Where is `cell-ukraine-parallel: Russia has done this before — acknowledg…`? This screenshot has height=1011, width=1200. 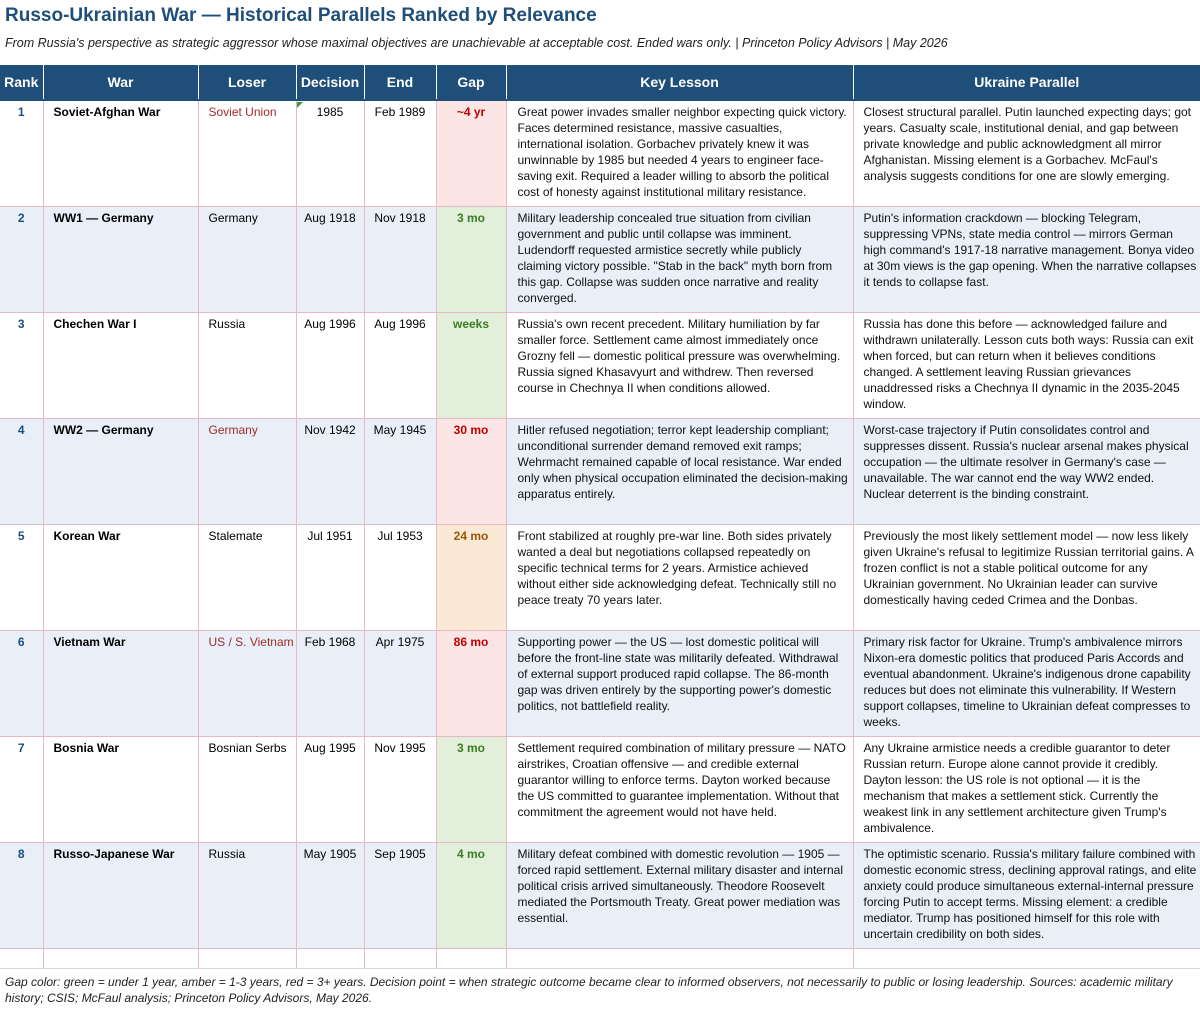 cell-ukraine-parallel: Russia has done this before — acknowledg… is located at coordinates (1026, 365).